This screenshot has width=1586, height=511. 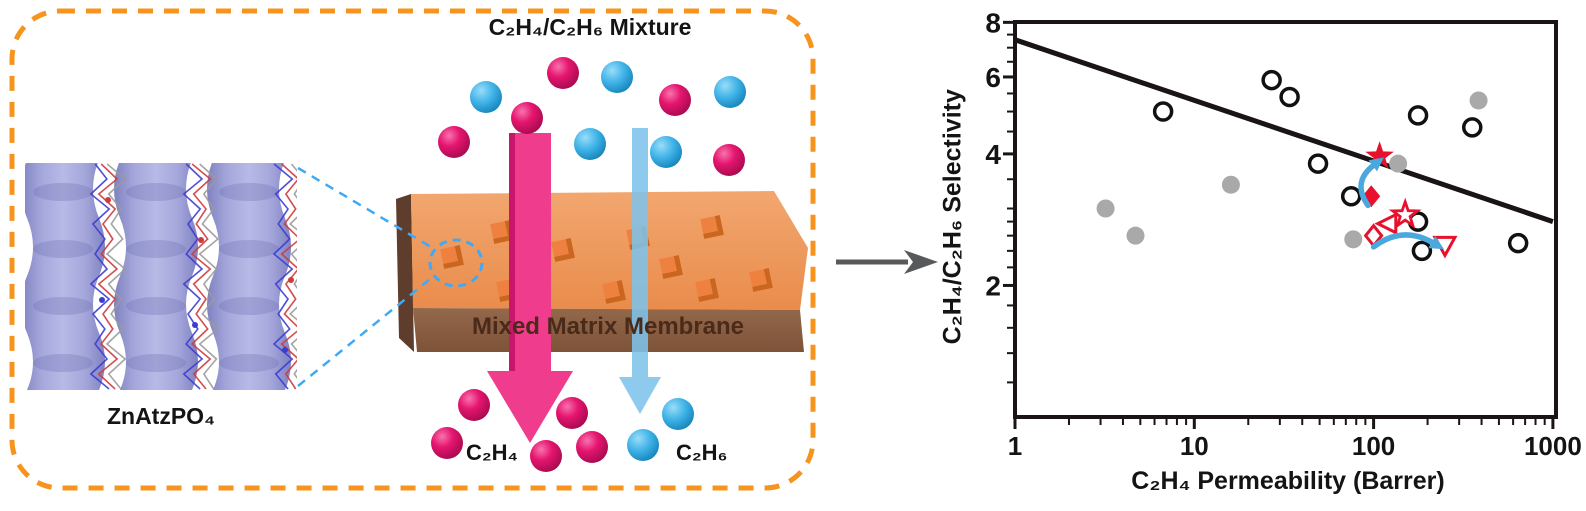 What do you see at coordinates (608, 326) in the screenshot?
I see `membrane-label: Mixed Matrix Membrane` at bounding box center [608, 326].